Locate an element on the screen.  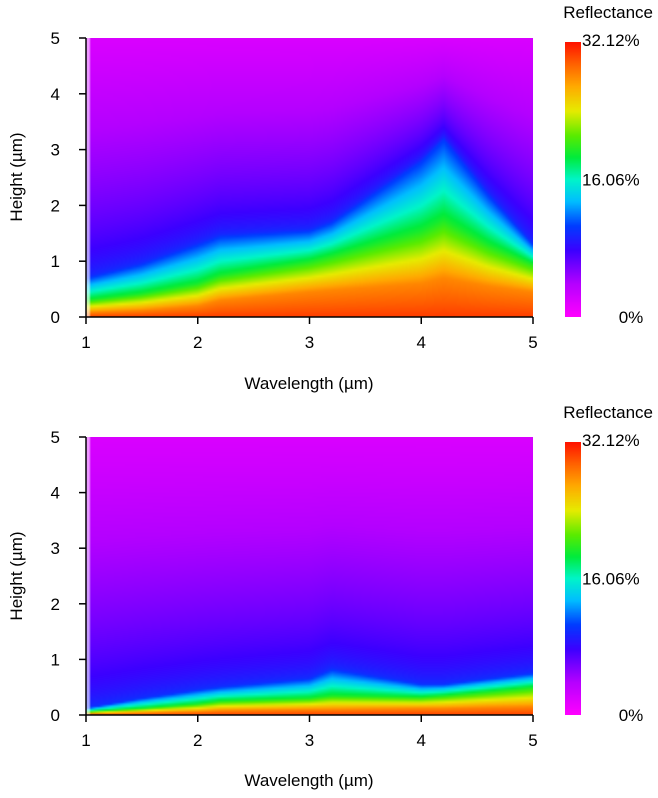
colorbar-labels-top: 32.12% 16.06% 0% is located at coordinates (612, 179).